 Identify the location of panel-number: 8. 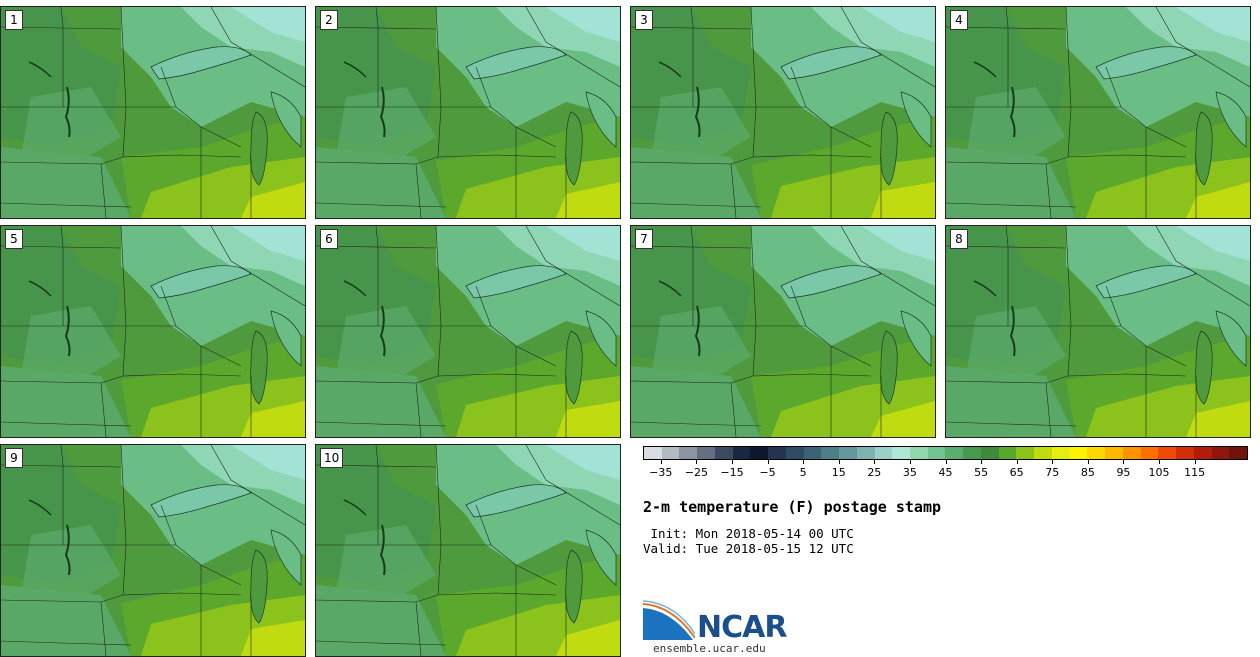
(959, 239).